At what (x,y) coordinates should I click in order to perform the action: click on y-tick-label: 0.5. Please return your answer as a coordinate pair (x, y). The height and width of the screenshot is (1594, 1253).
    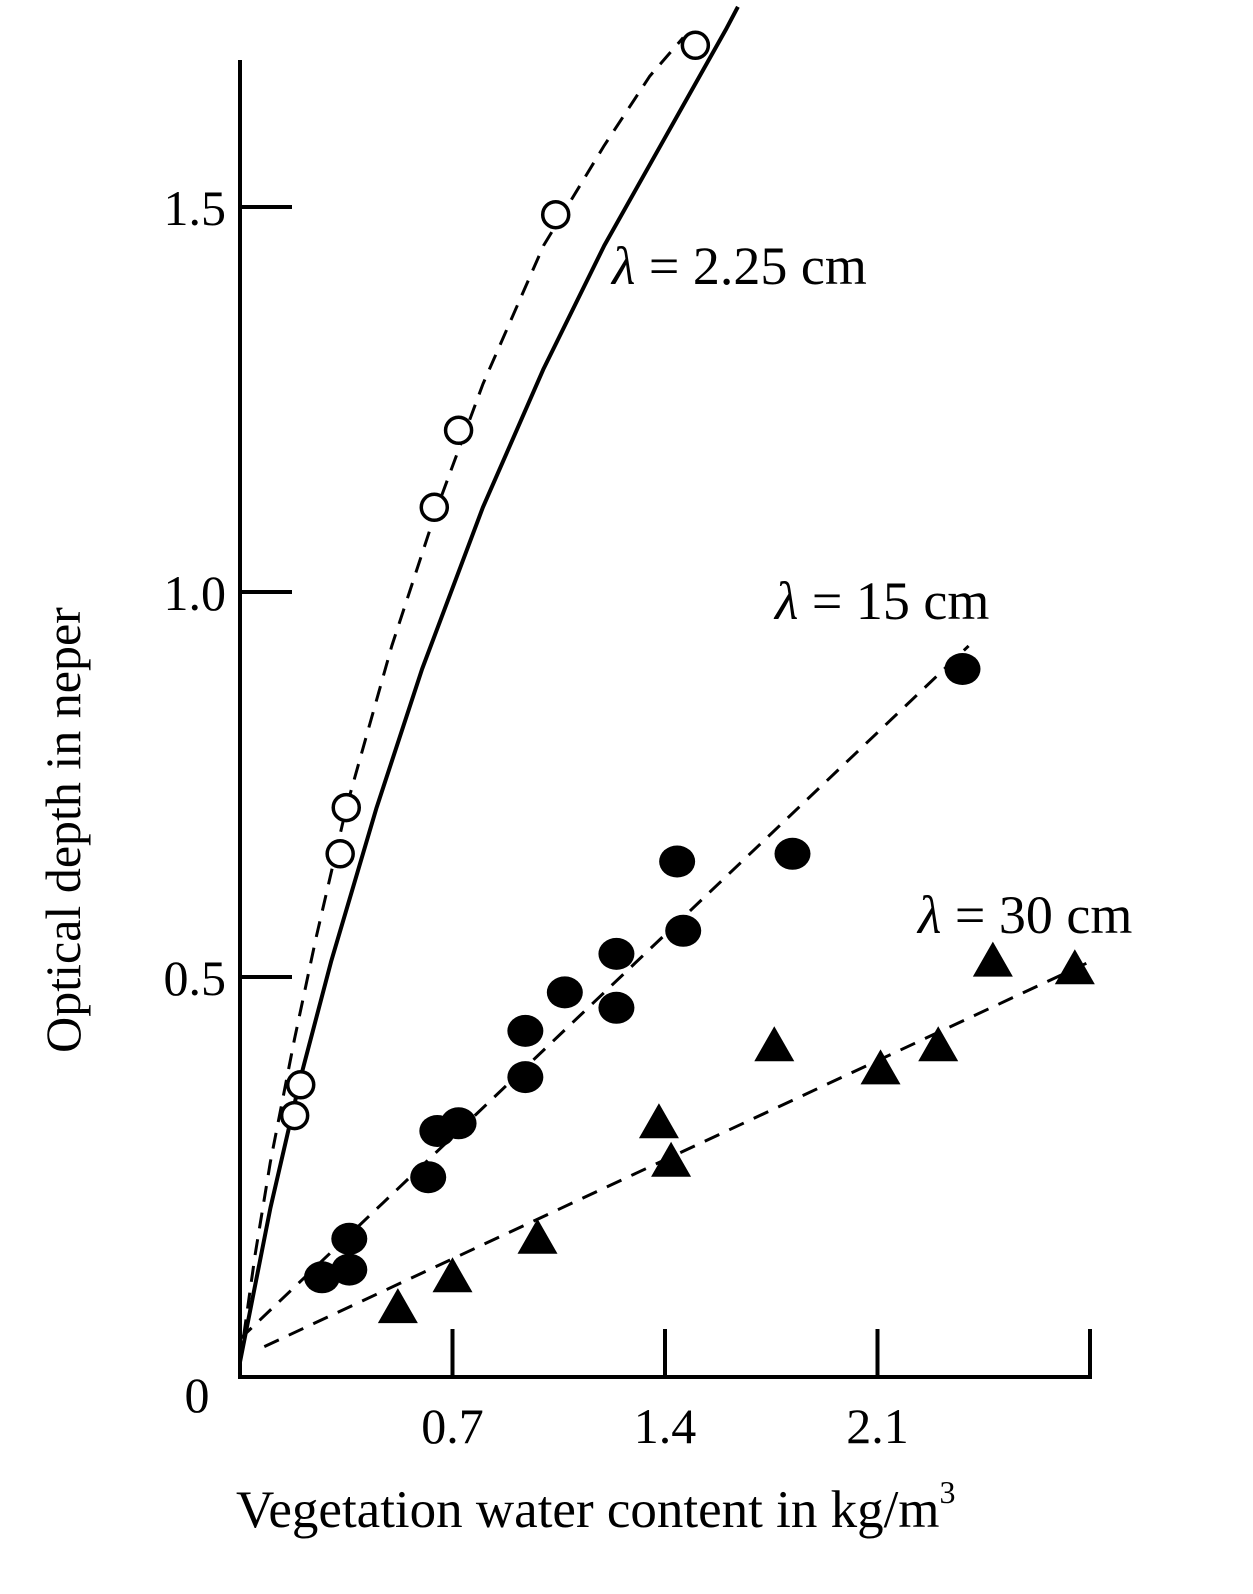
    Looking at the image, I should click on (195, 978).